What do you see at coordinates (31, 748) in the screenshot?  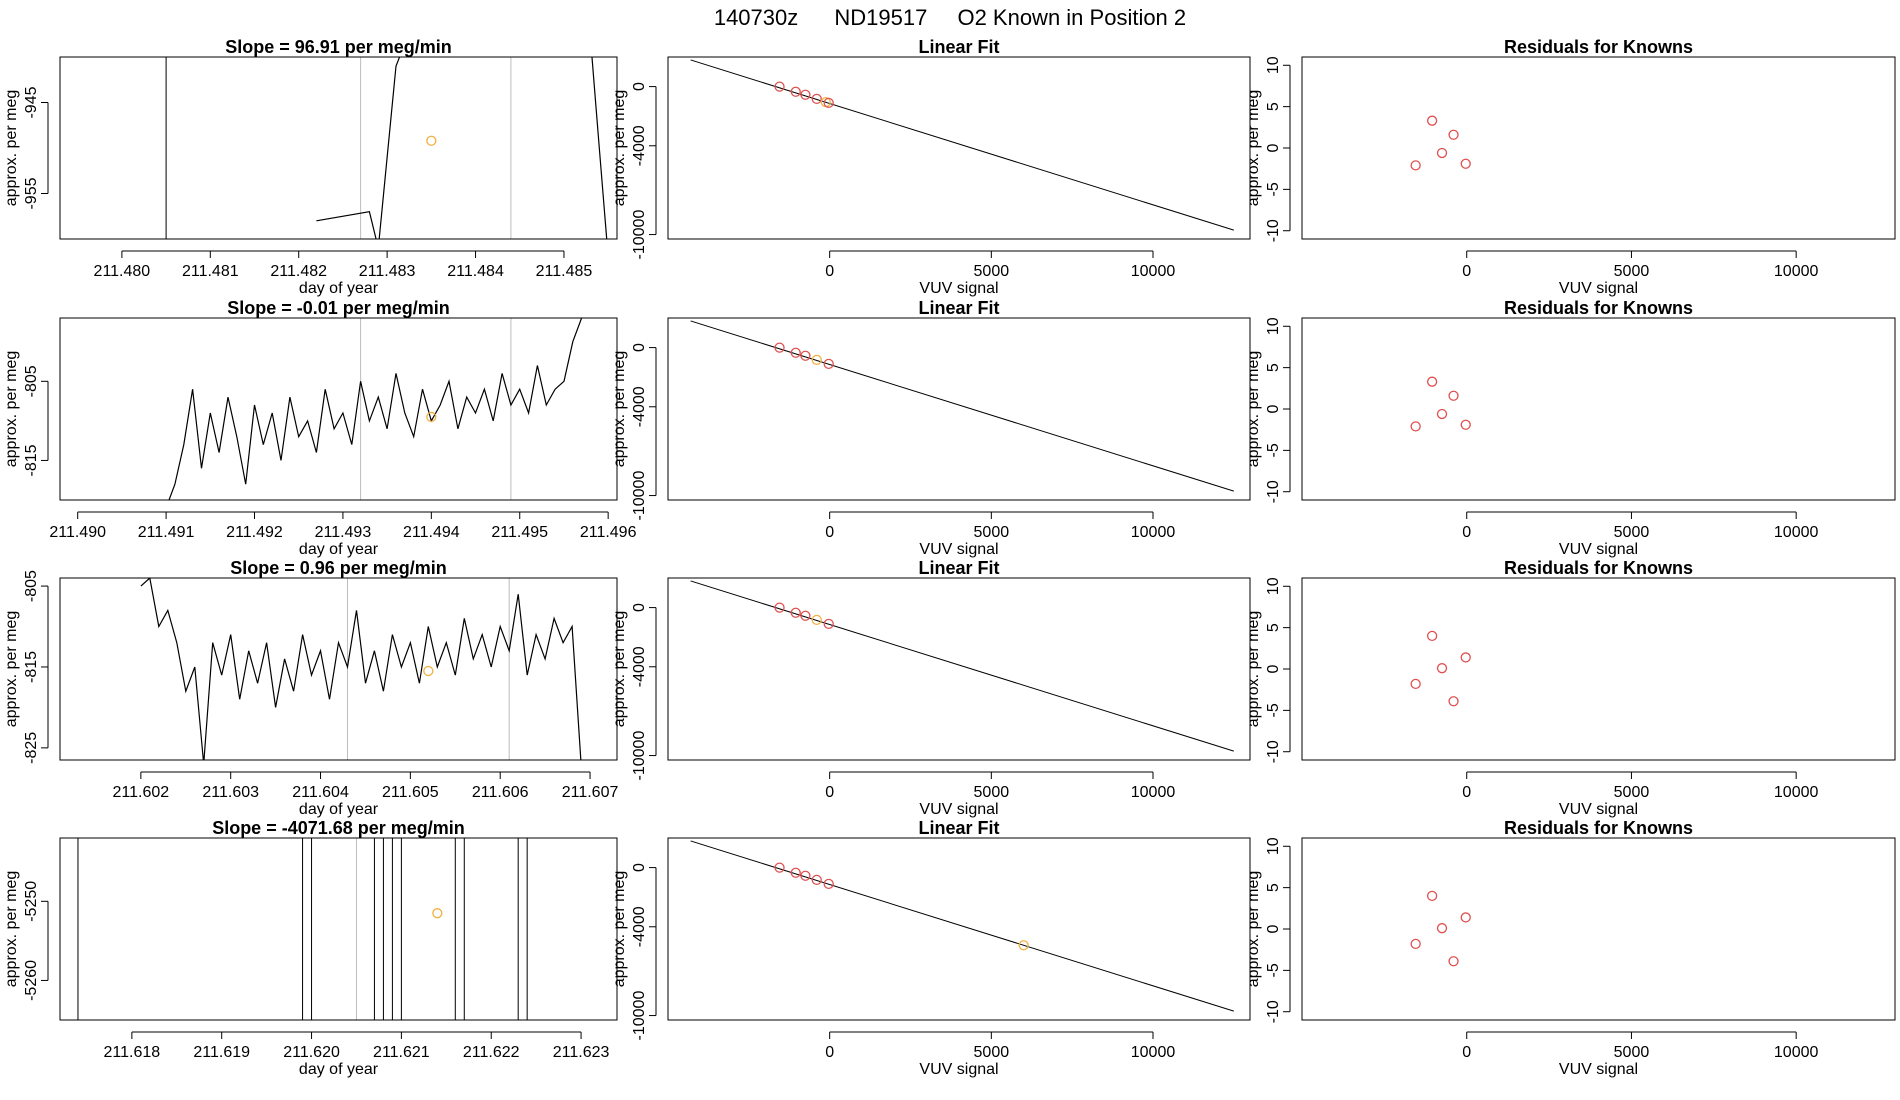 I see `y-tick-label: -825` at bounding box center [31, 748].